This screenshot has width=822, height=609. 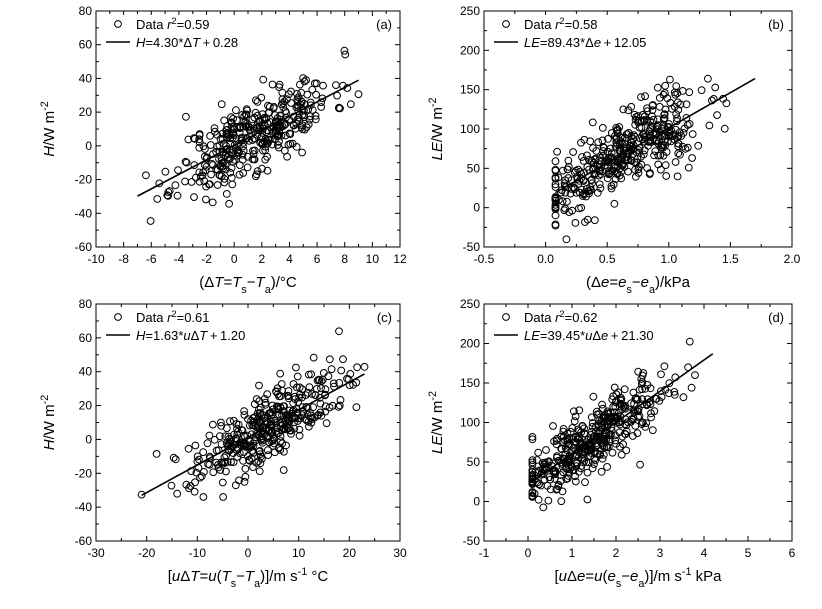 I want to click on y-axis-label: LE/W m-2, so click(x=436, y=129).